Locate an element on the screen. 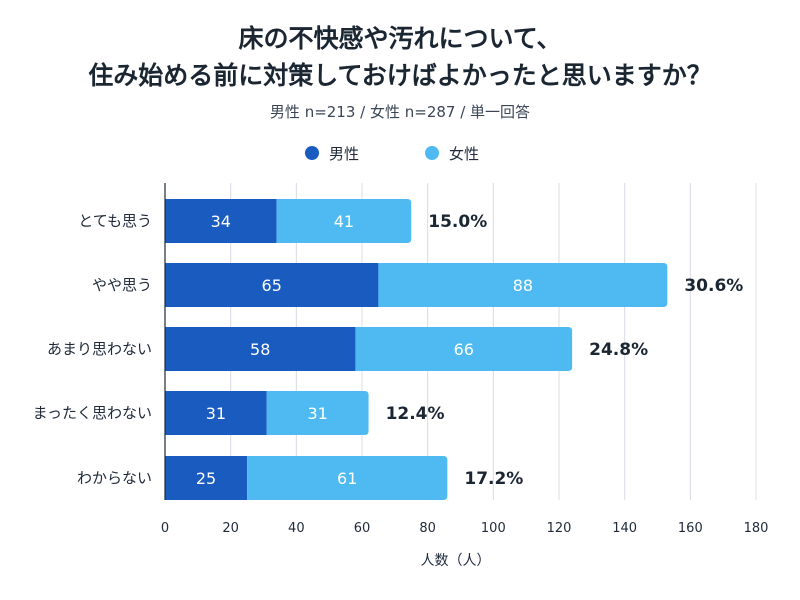  bar-value-label-male-0: 34 is located at coordinates (221, 221).